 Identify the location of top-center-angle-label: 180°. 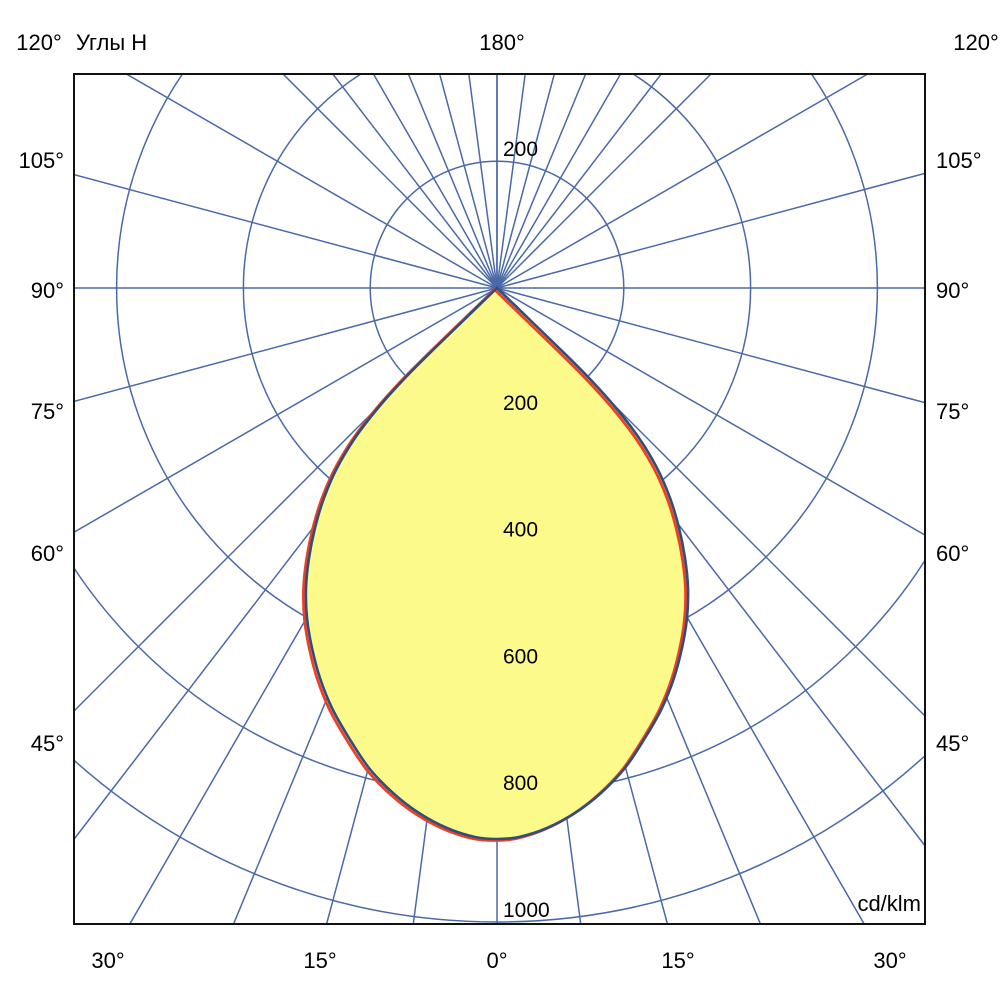
(502, 42).